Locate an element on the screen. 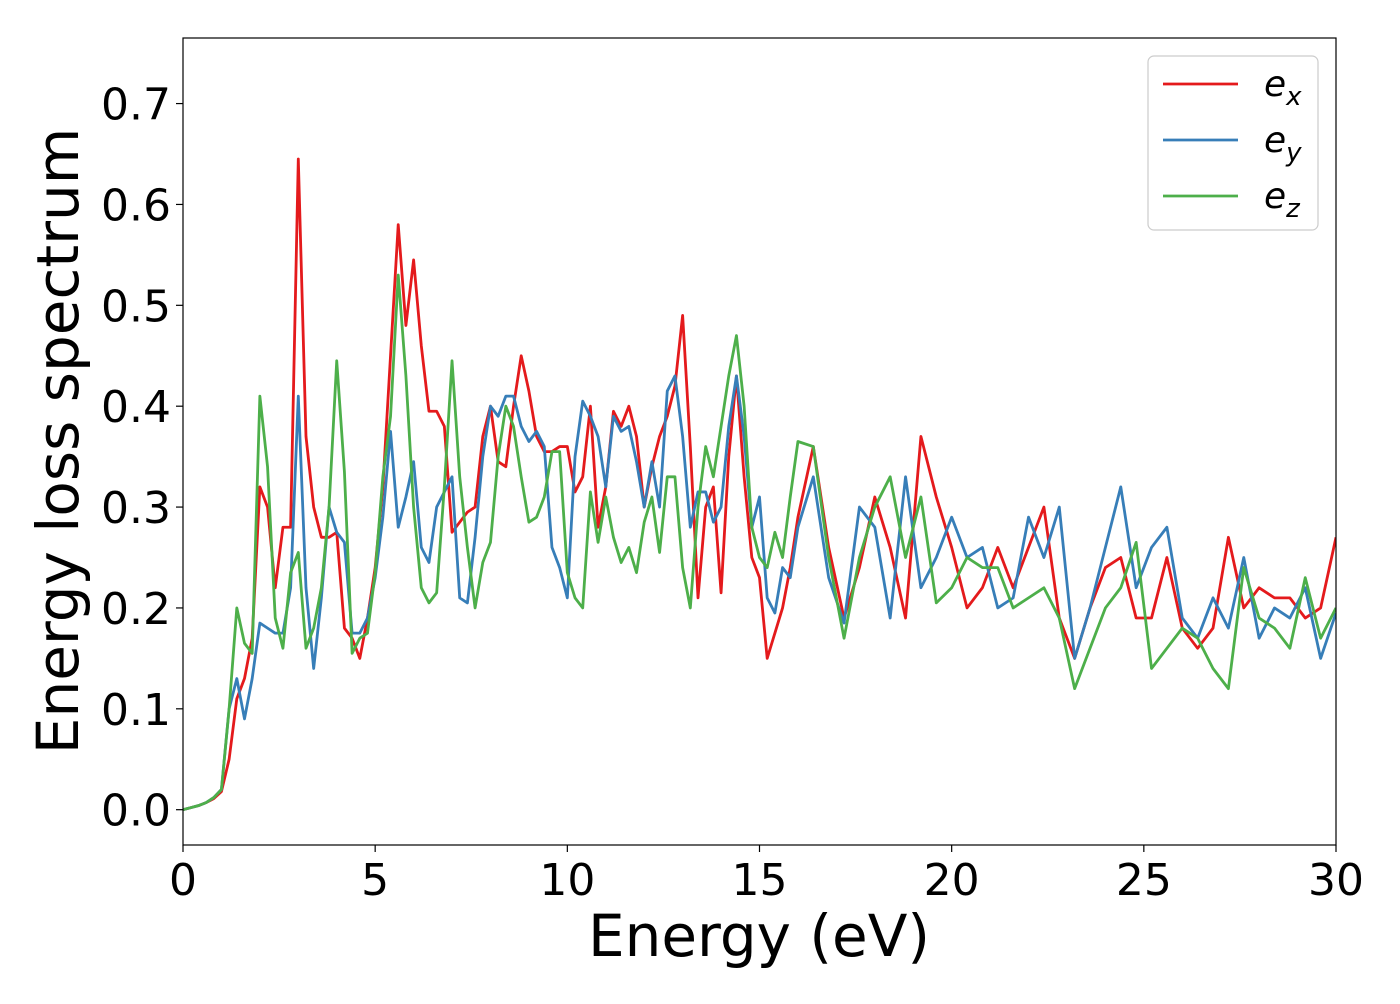 The height and width of the screenshot is (1004, 1400). y-tick-label: 0.0 is located at coordinates (136, 811).